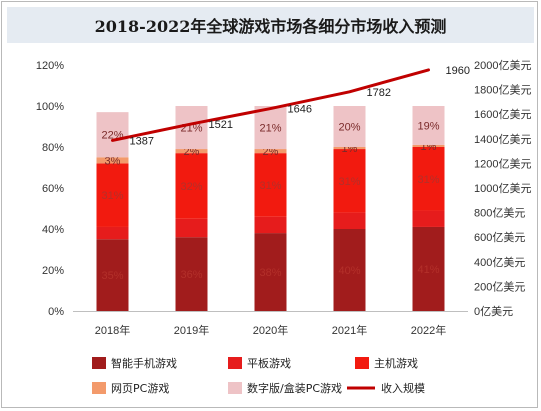  I want to click on title-bar: 2018-2022年全球游戏市场各细分市场收入预测, so click(270, 25).